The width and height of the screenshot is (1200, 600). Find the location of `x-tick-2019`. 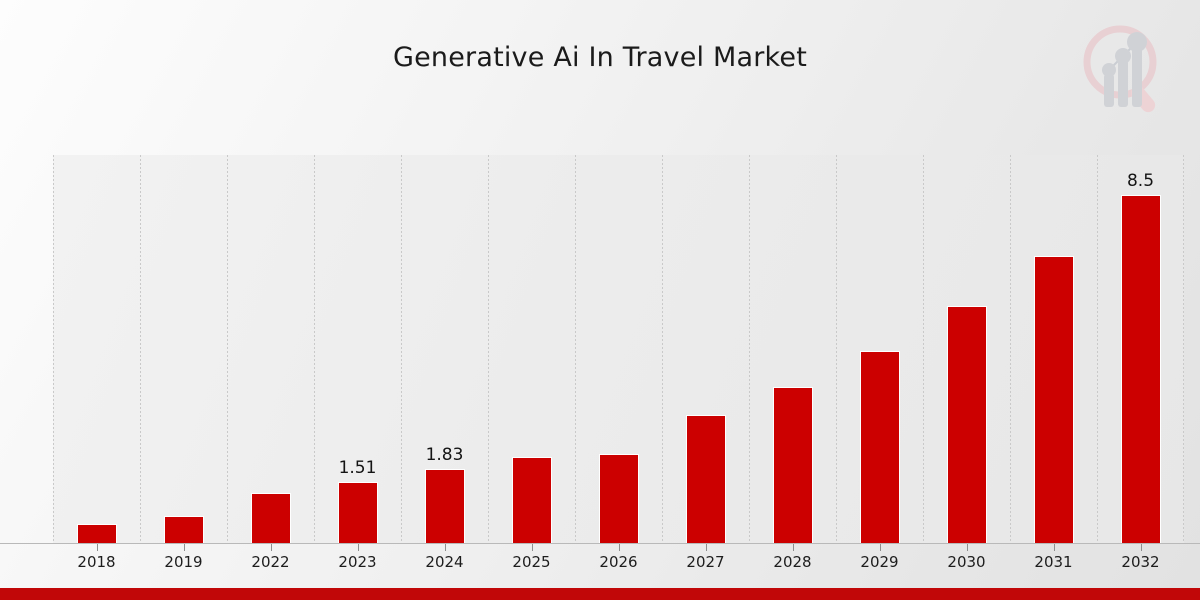

x-tick-2019 is located at coordinates (184, 547).